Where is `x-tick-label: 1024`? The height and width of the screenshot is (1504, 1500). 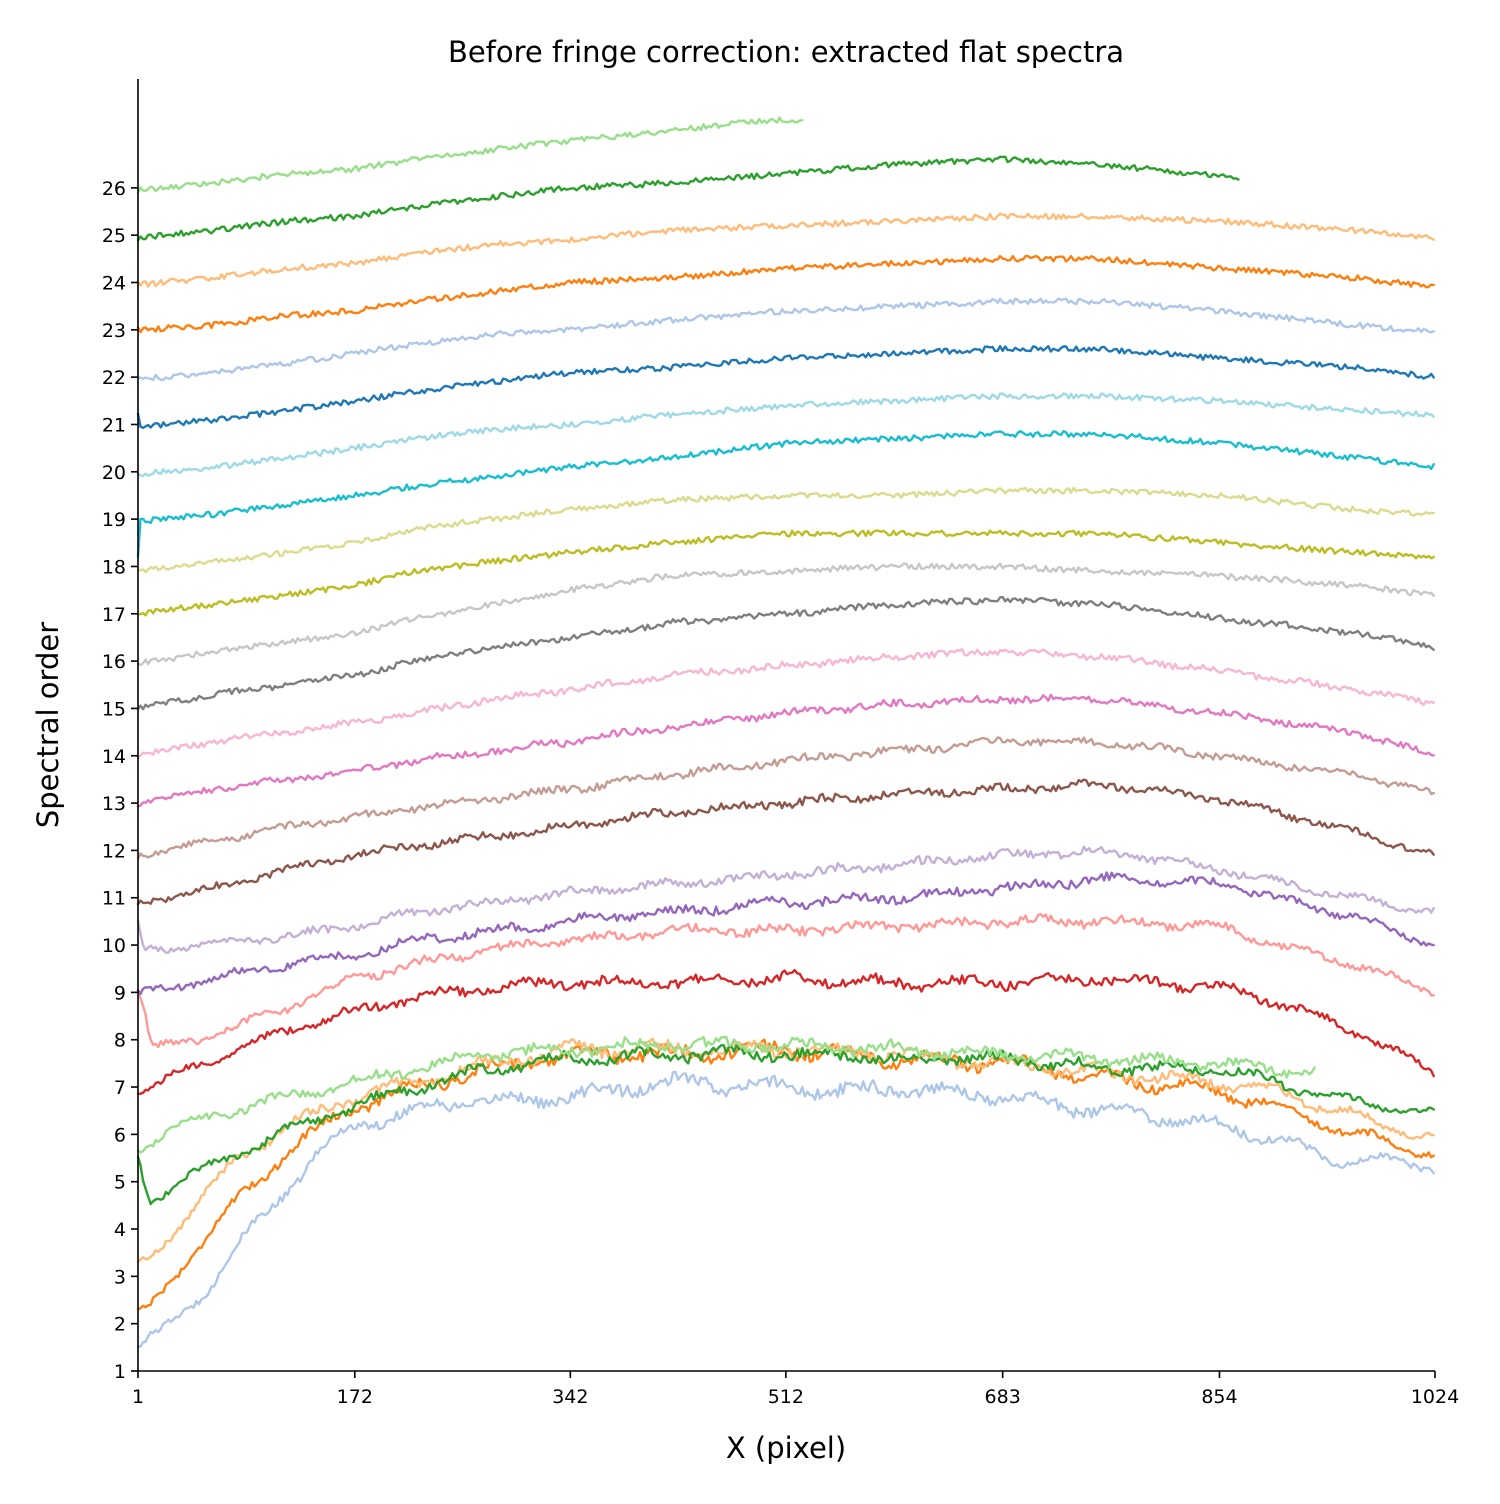
x-tick-label: 1024 is located at coordinates (1435, 1397).